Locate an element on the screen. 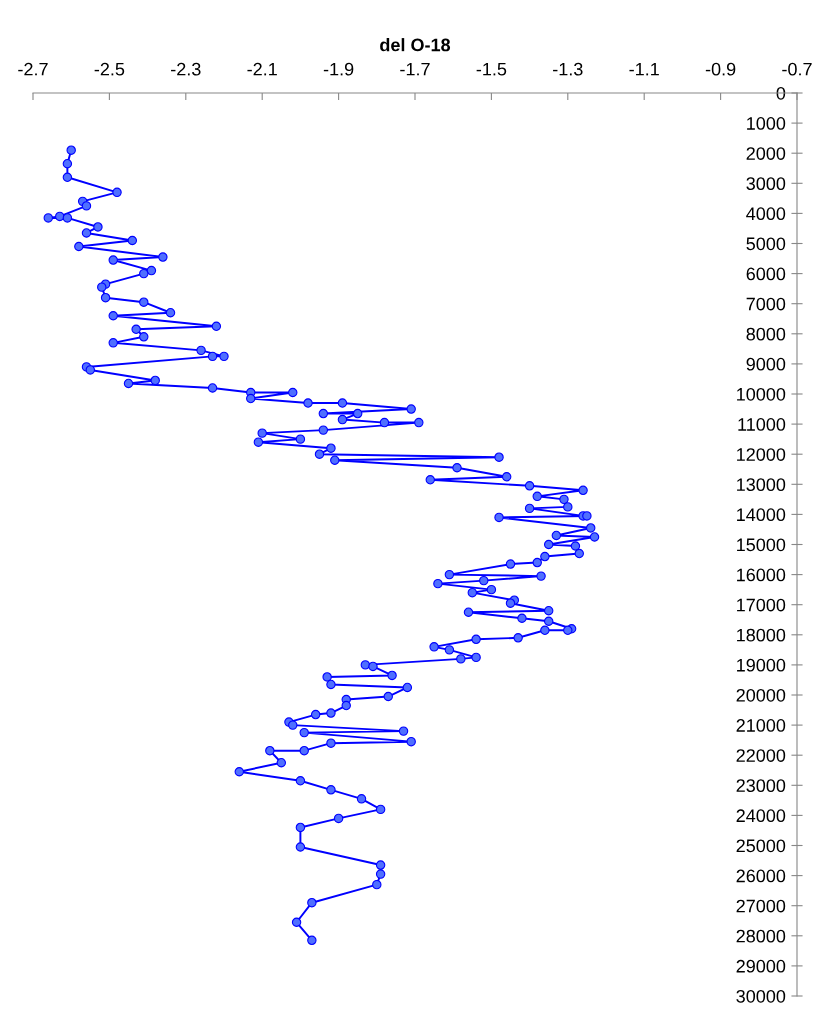  y-tick-label: 21000 is located at coordinates (761, 725).